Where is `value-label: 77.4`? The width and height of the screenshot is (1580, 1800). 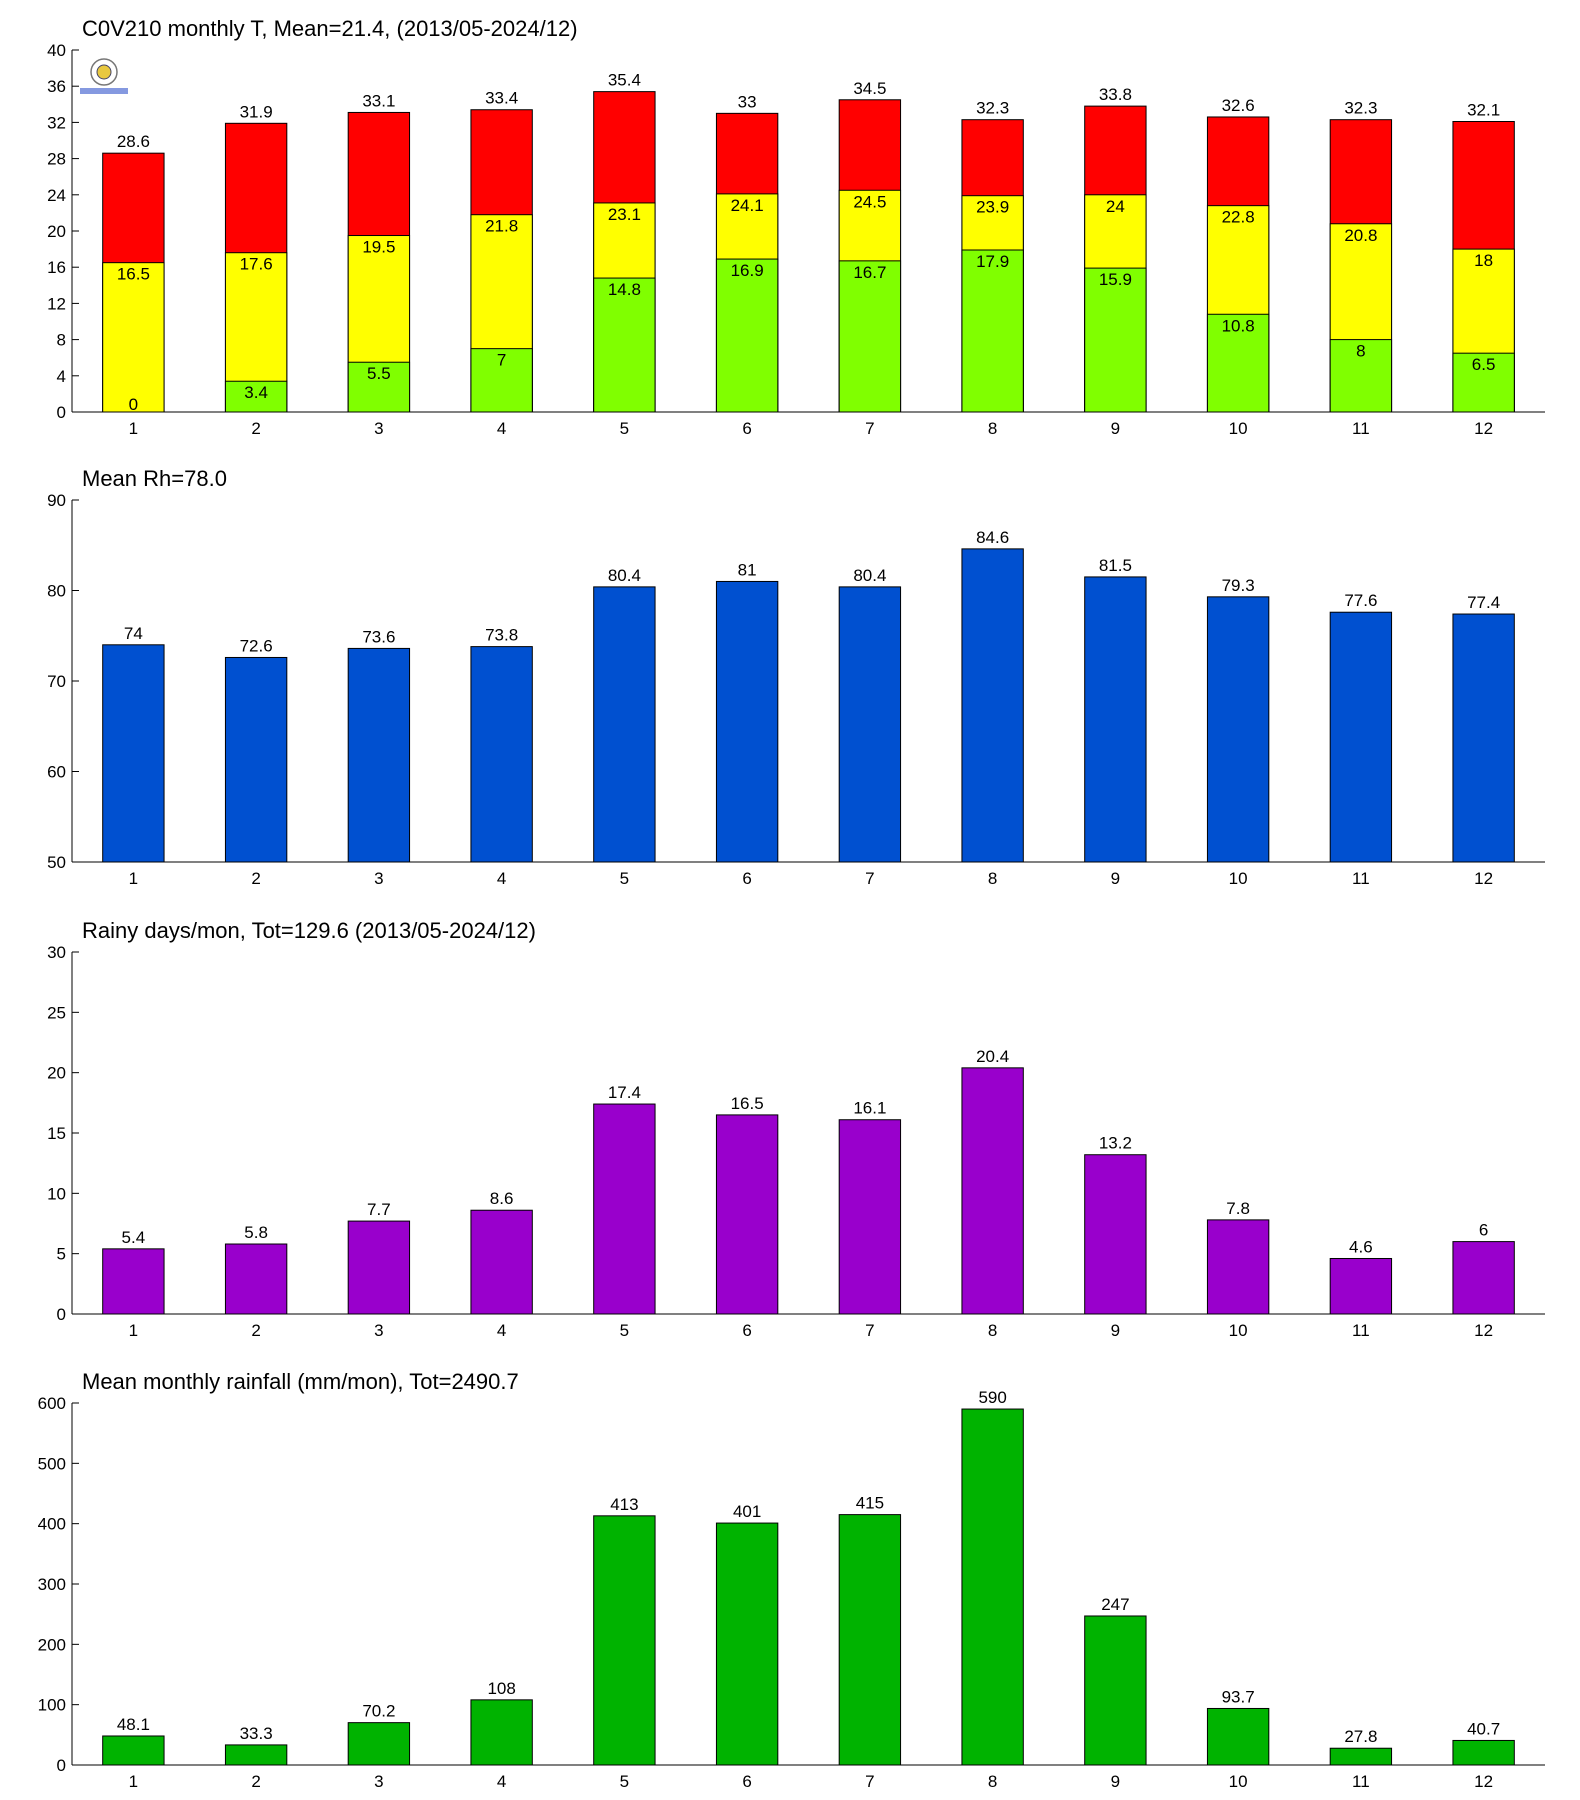
value-label: 77.4 is located at coordinates (1483, 602).